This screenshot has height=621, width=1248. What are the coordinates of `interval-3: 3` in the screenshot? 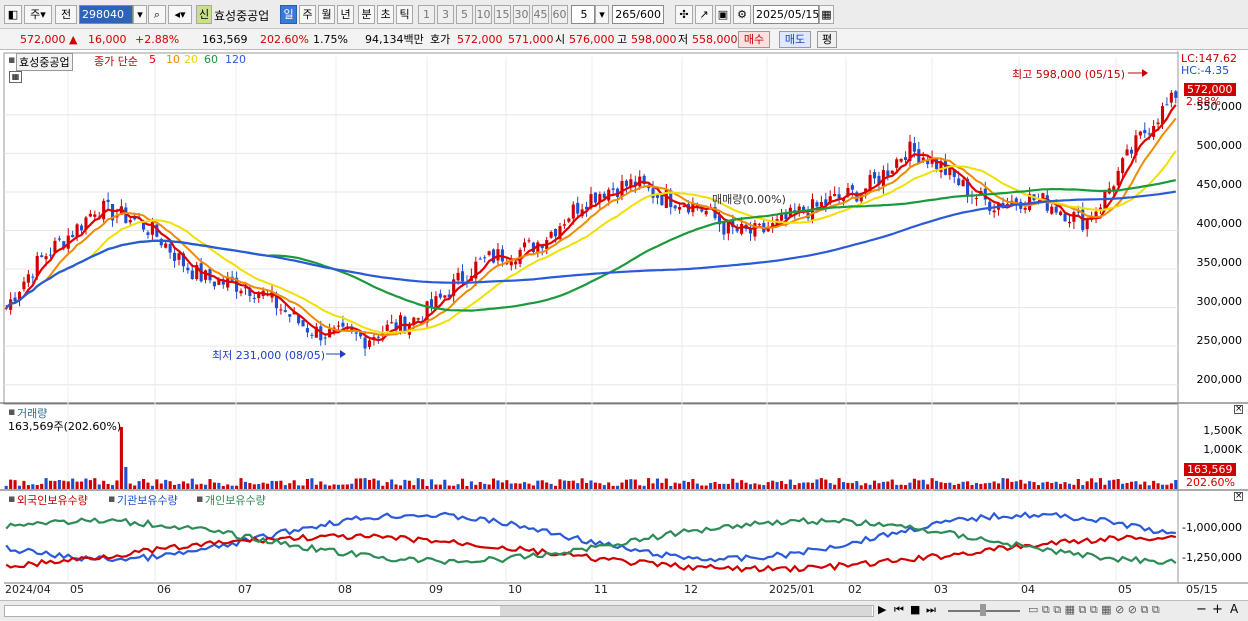 It's located at (445, 14).